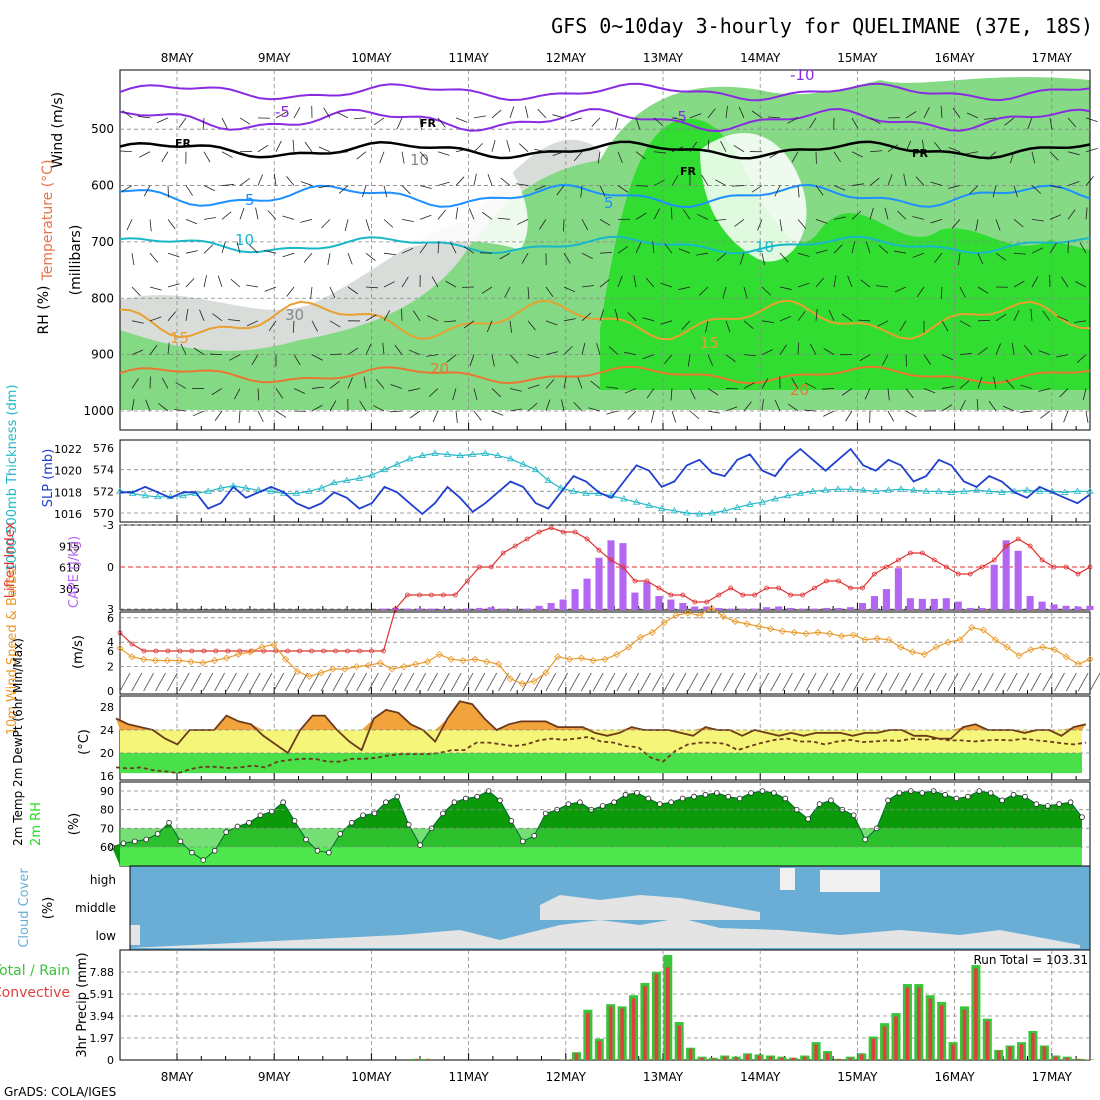 The width and height of the screenshot is (1100, 1100). Describe the element at coordinates (107, 776) in the screenshot. I see `temp-tick: 16` at that location.